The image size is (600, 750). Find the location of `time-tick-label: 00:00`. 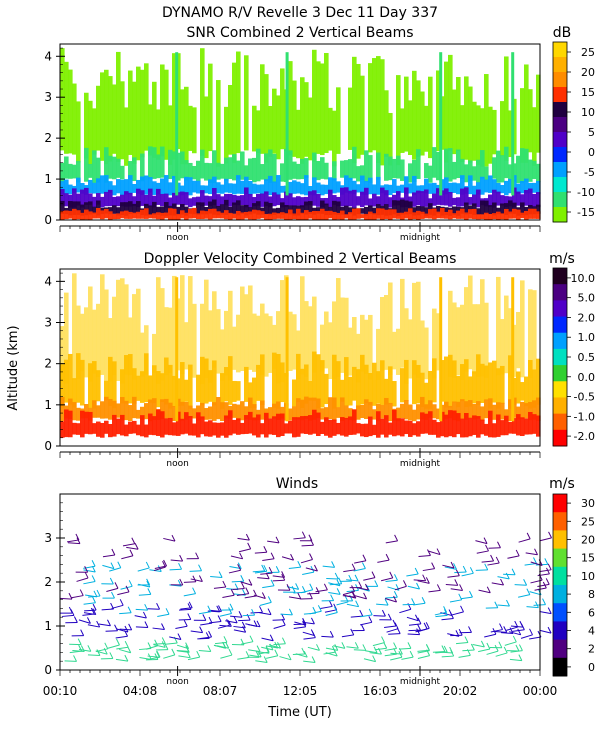

time-tick-label: 00:00 is located at coordinates (540, 691).